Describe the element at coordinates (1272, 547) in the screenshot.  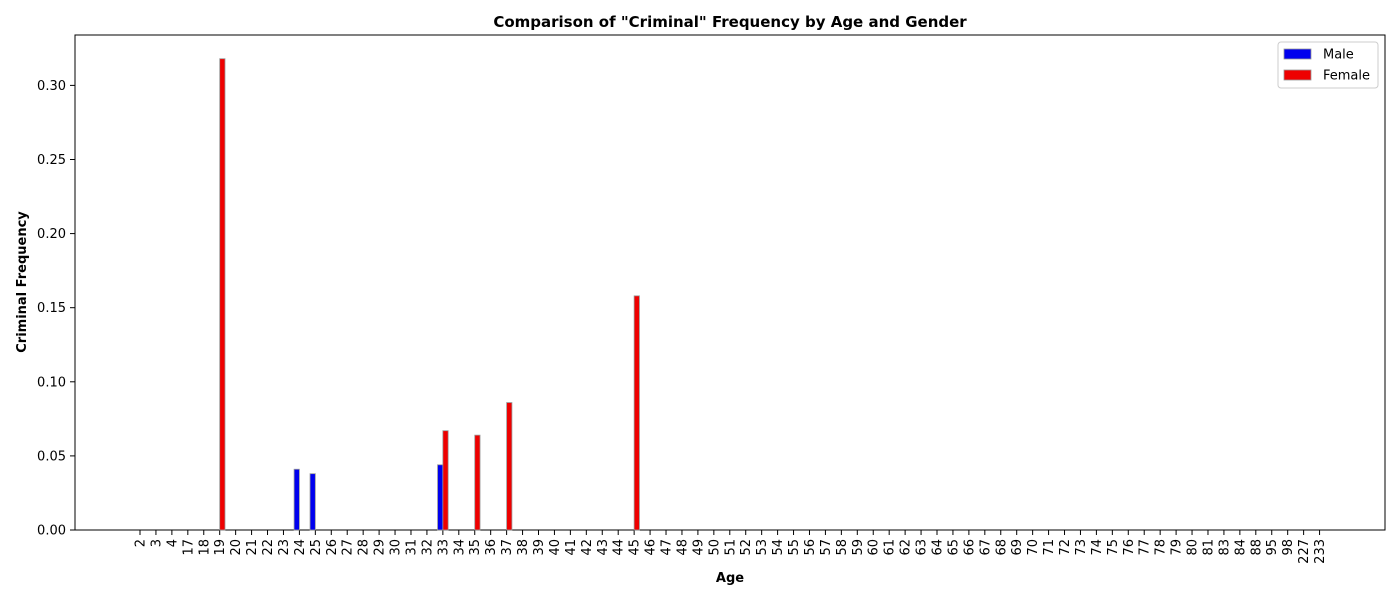
I see `x-tick-label: 95` at that location.